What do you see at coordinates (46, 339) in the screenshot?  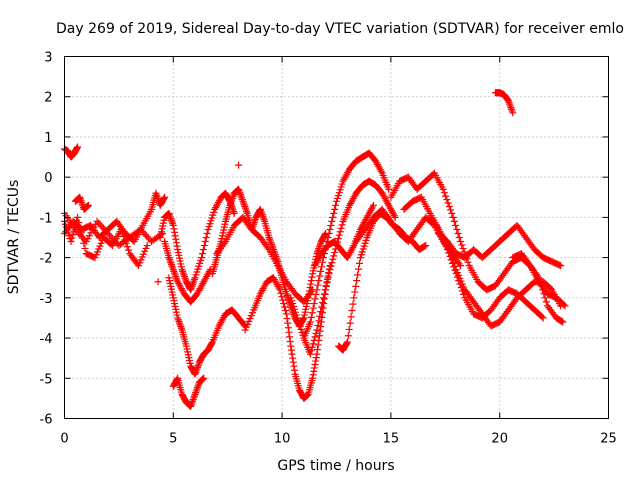 I see `y-tick-label: -4` at bounding box center [46, 339].